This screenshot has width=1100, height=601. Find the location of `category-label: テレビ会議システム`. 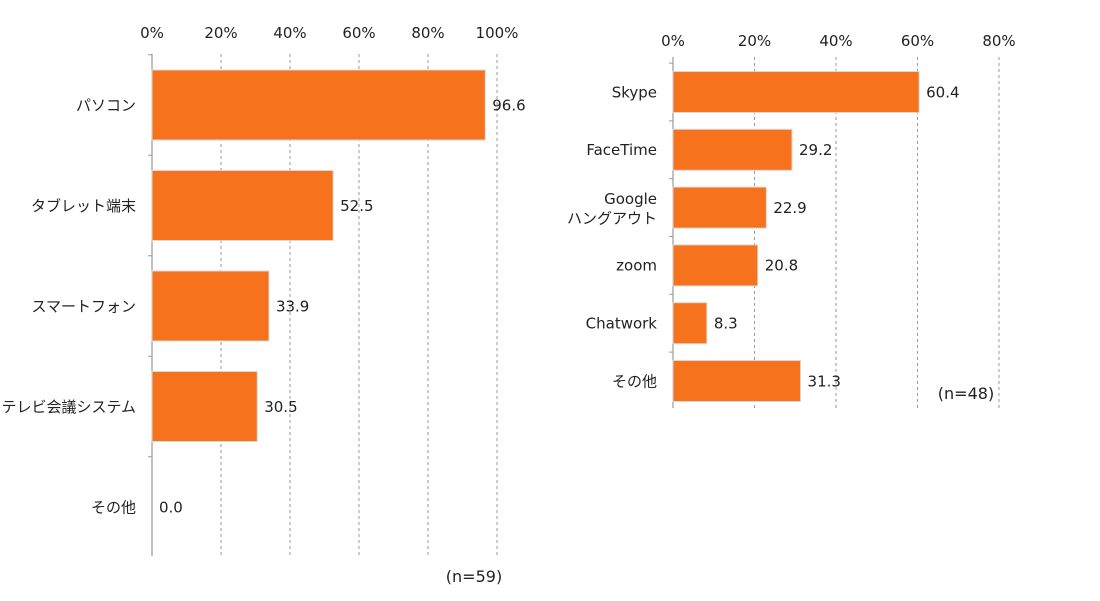

category-label: テレビ会議システム is located at coordinates (68, 407).